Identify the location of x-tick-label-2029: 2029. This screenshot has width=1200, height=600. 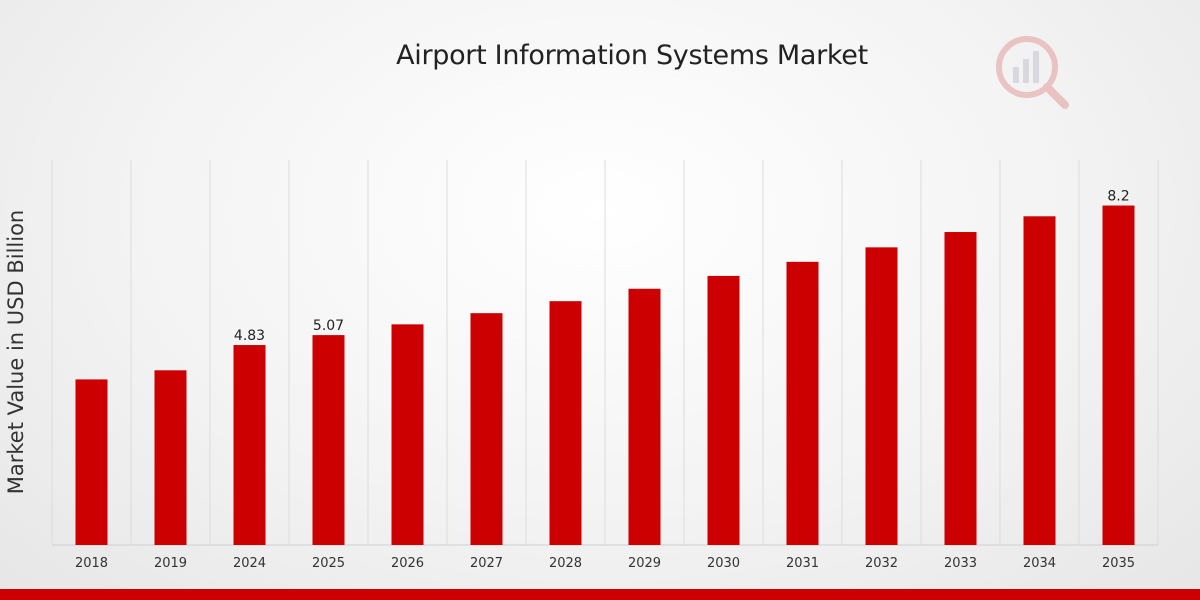
(644, 563).